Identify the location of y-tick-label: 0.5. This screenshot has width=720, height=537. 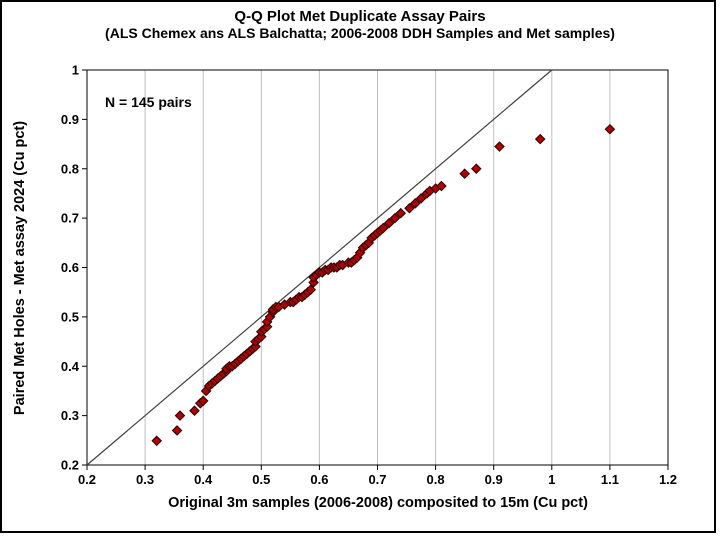
(70, 316).